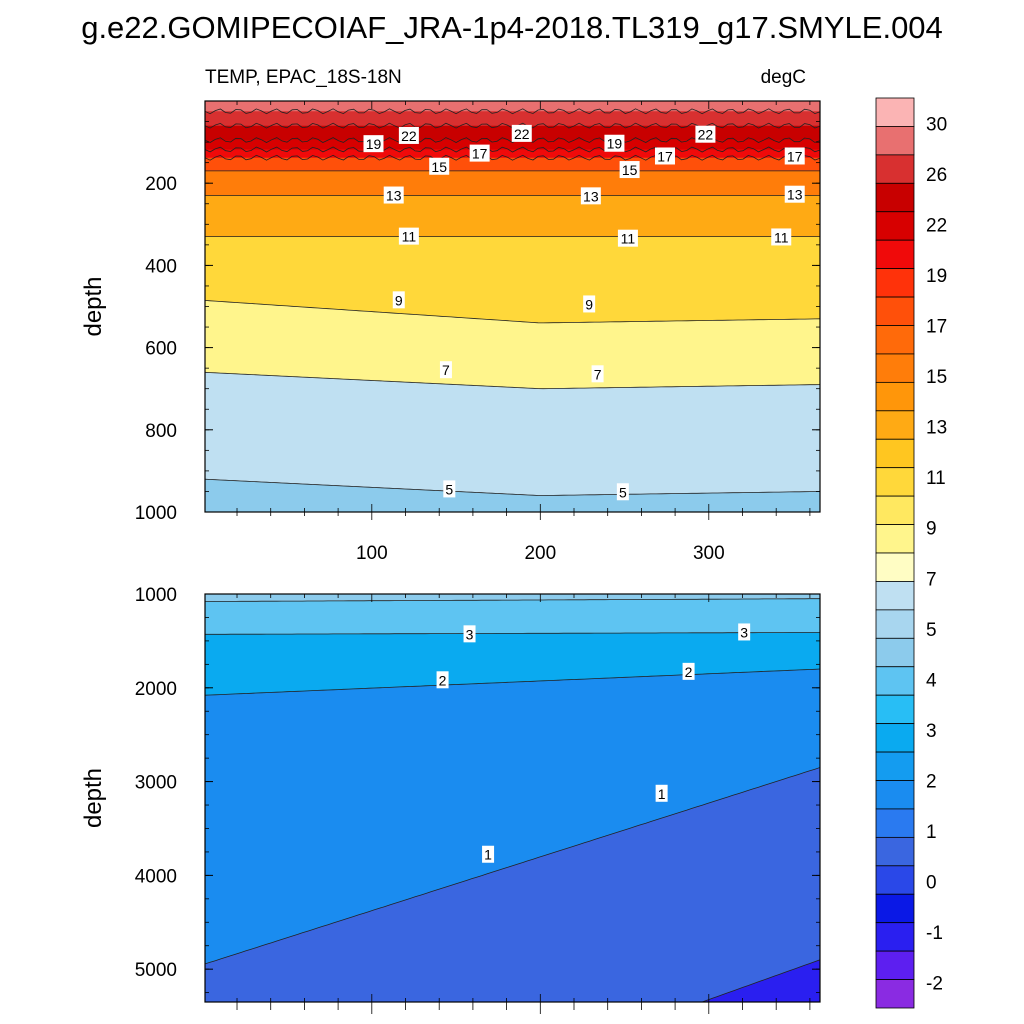 Image resolution: width=1024 pixels, height=1024 pixels. I want to click on contour-label: 15, so click(629, 170).